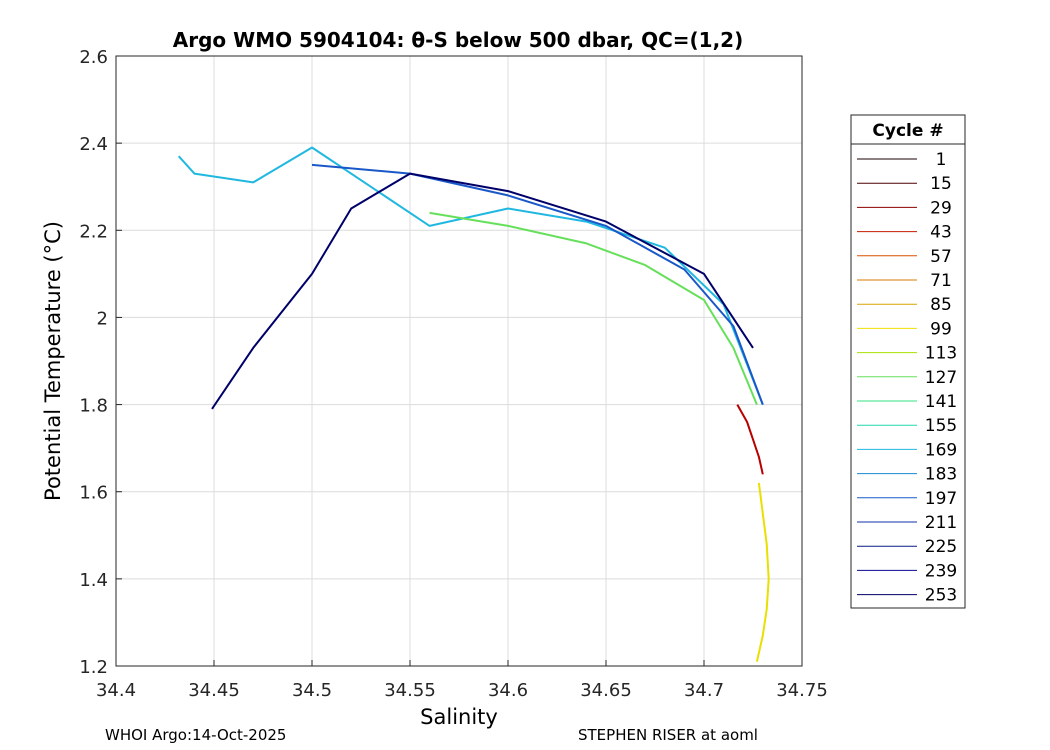  Describe the element at coordinates (214, 690) in the screenshot. I see `x-tick-label: 34.45` at that location.